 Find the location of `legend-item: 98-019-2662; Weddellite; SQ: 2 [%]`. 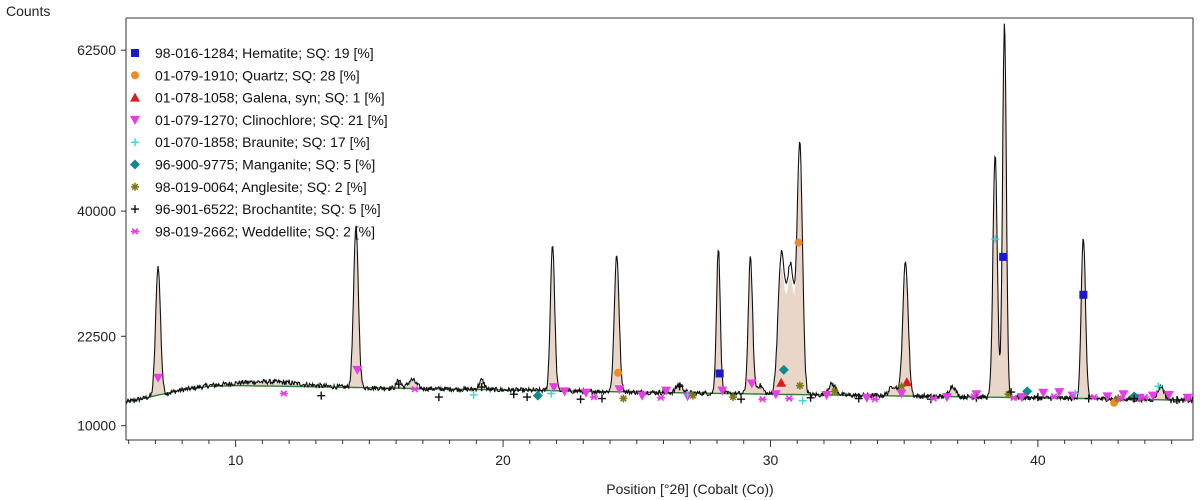

legend-item: 98-019-2662; Weddellite; SQ: 2 [%] is located at coordinates (253, 231).